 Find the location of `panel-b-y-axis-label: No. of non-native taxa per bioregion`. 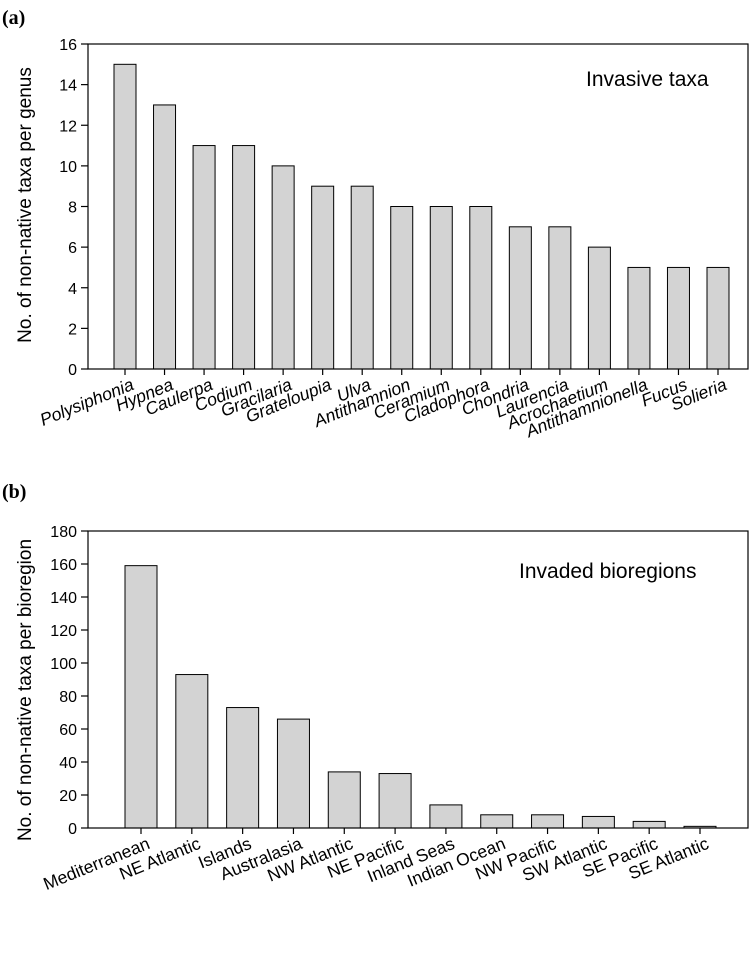

panel-b-y-axis-label: No. of non-native taxa per bioregion is located at coordinates (25, 690).